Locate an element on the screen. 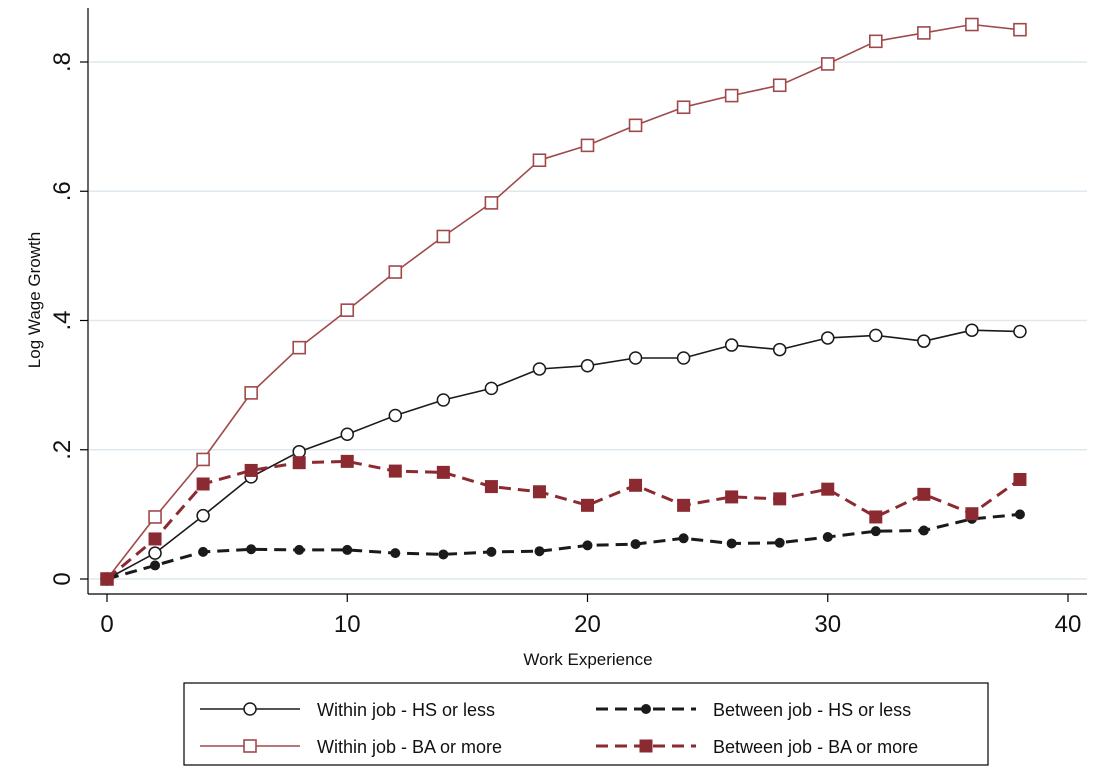 Image resolution: width=1107 pixels, height=768 pixels. legend-box is located at coordinates (586, 724).